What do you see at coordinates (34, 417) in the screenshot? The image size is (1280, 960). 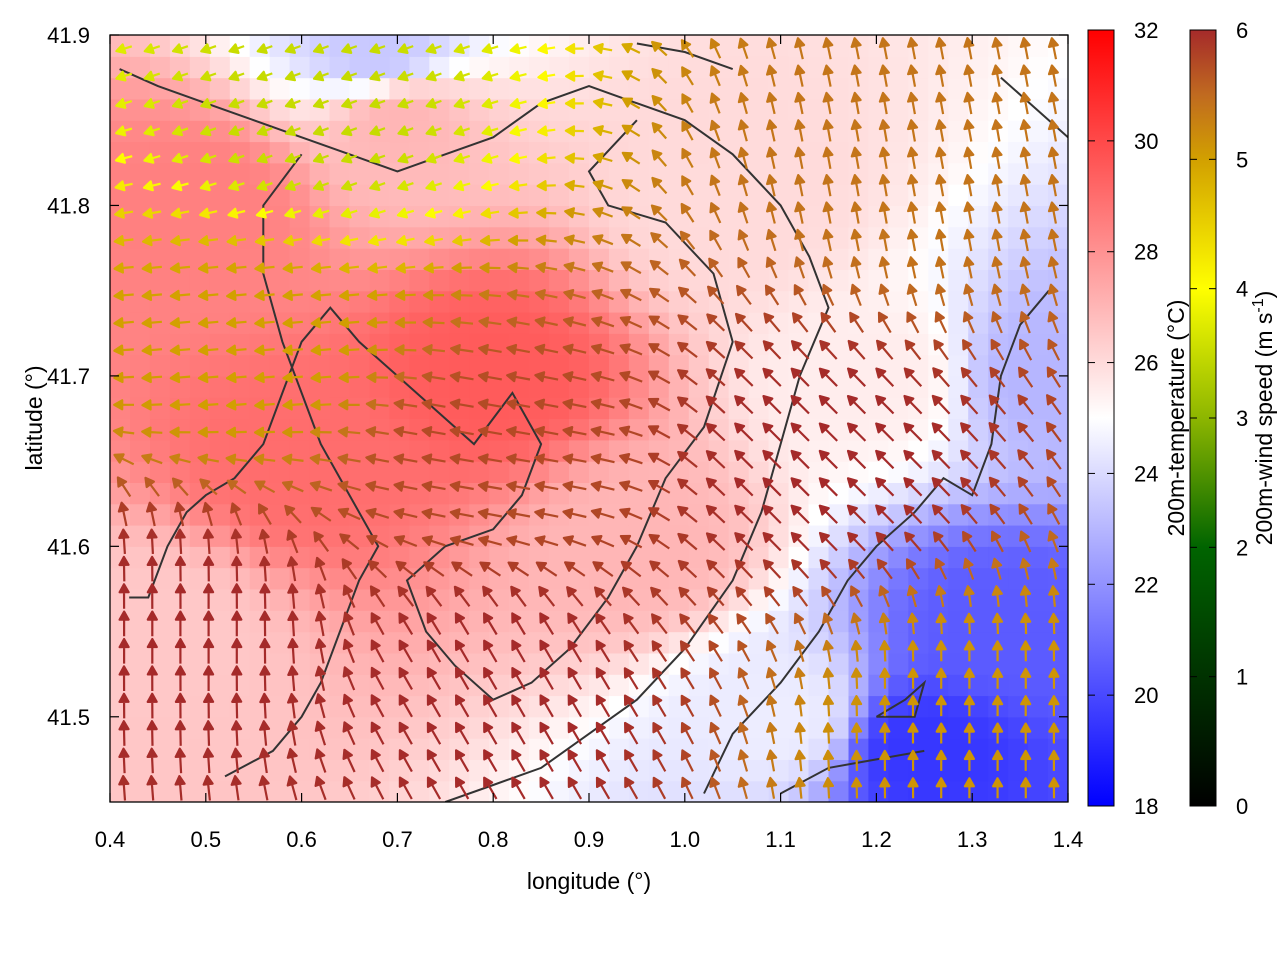 I see `y-axis-label: latitude (°)` at bounding box center [34, 417].